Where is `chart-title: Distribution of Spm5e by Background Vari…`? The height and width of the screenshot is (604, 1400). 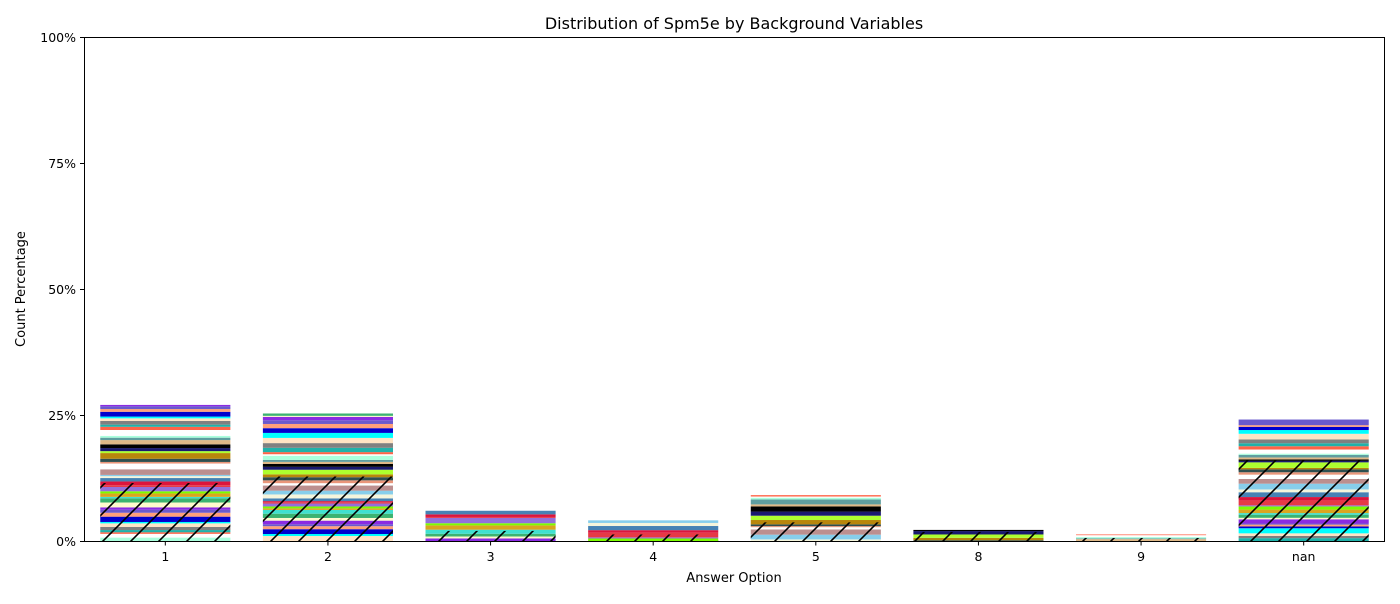
chart-title: Distribution of Spm5e by Background Vari… is located at coordinates (734, 23).